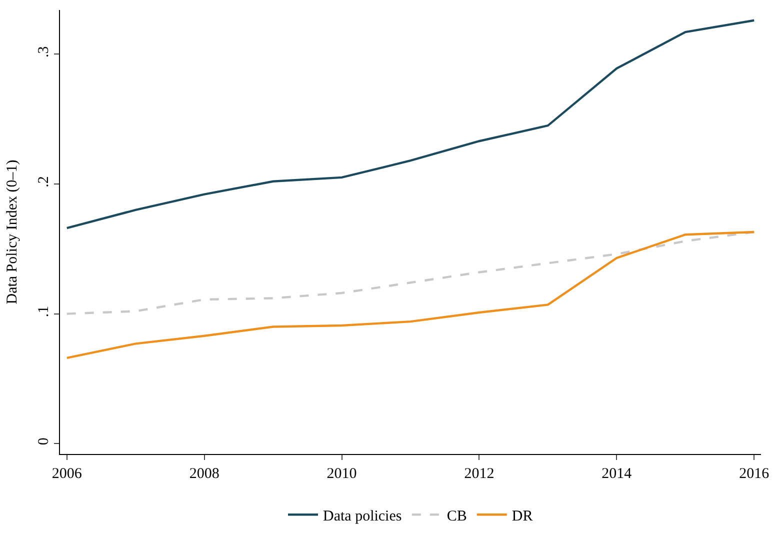 This screenshot has width=781, height=541. I want to click on x-tick-label: 2008, so click(204, 474).